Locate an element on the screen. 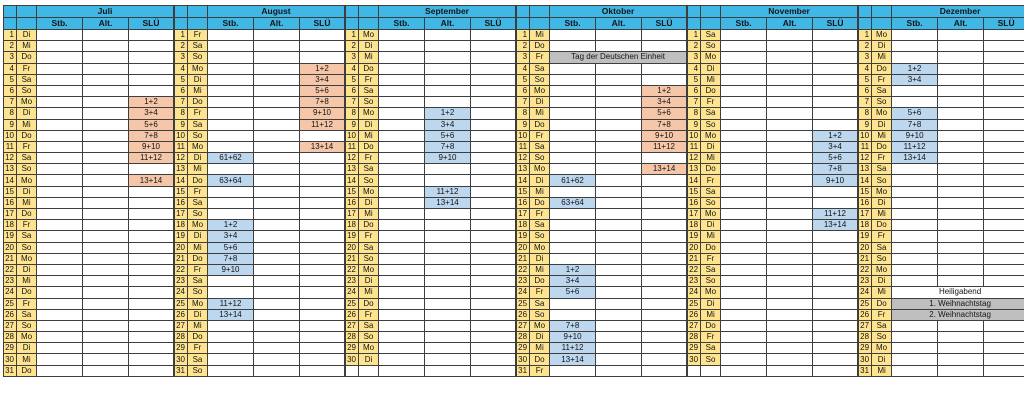  day-number: 28 is located at coordinates (352, 337).